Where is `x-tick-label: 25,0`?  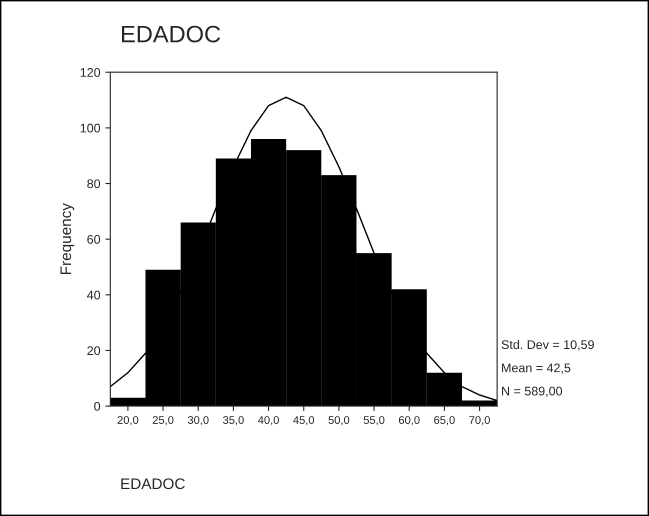 x-tick-label: 25,0 is located at coordinates (163, 421).